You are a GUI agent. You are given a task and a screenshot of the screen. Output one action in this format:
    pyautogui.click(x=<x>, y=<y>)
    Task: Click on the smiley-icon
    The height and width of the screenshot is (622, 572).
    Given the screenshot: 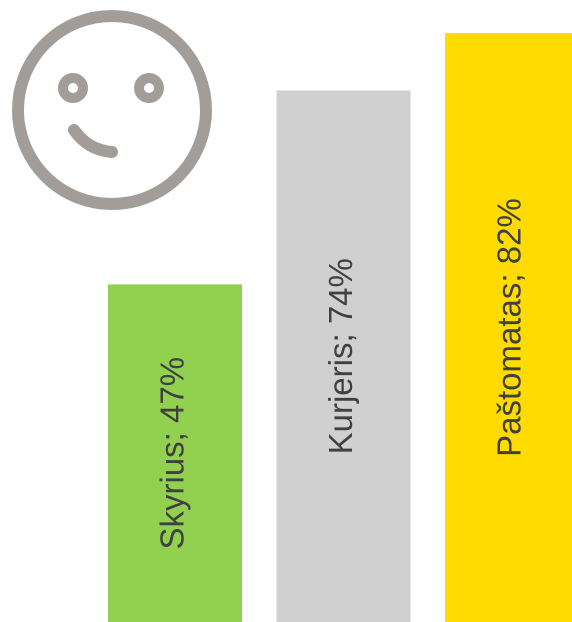 What is the action you would take?
    pyautogui.click(x=112, y=110)
    